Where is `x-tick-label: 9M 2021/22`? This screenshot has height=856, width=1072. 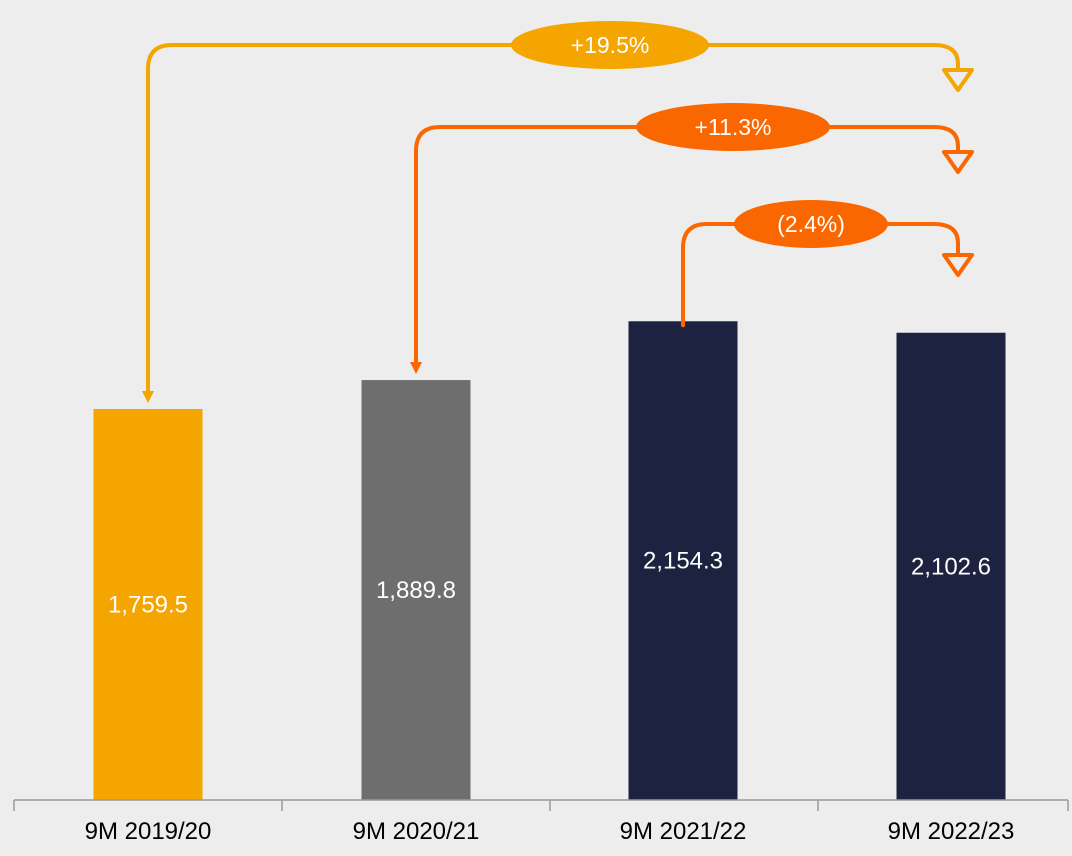
x-tick-label: 9M 2021/22 is located at coordinates (683, 831).